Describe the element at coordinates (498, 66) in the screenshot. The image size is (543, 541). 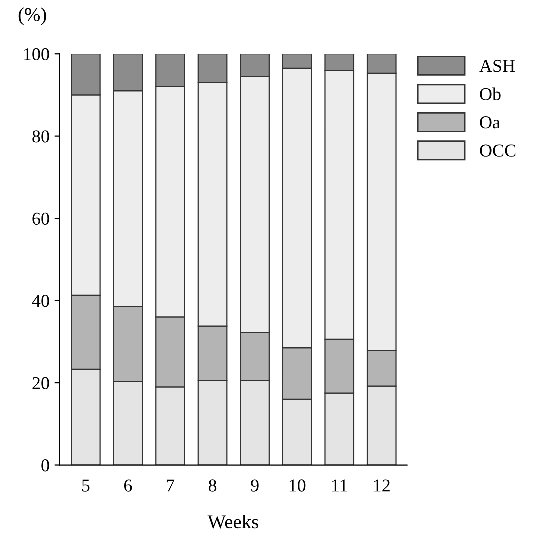
I see `legend-label: ASH` at that location.